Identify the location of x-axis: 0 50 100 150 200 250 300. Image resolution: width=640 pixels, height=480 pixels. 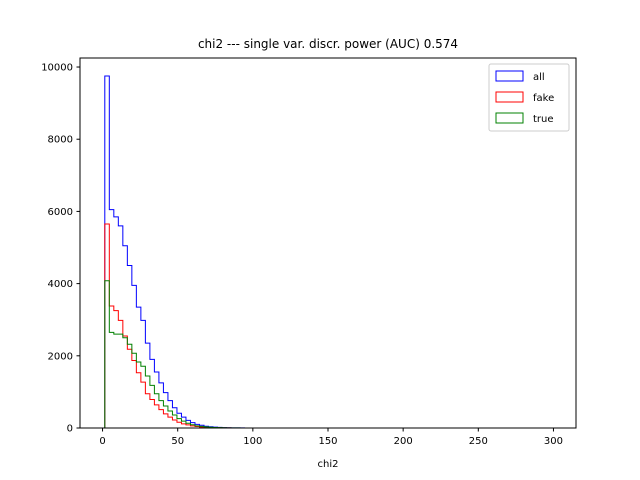
(331, 437).